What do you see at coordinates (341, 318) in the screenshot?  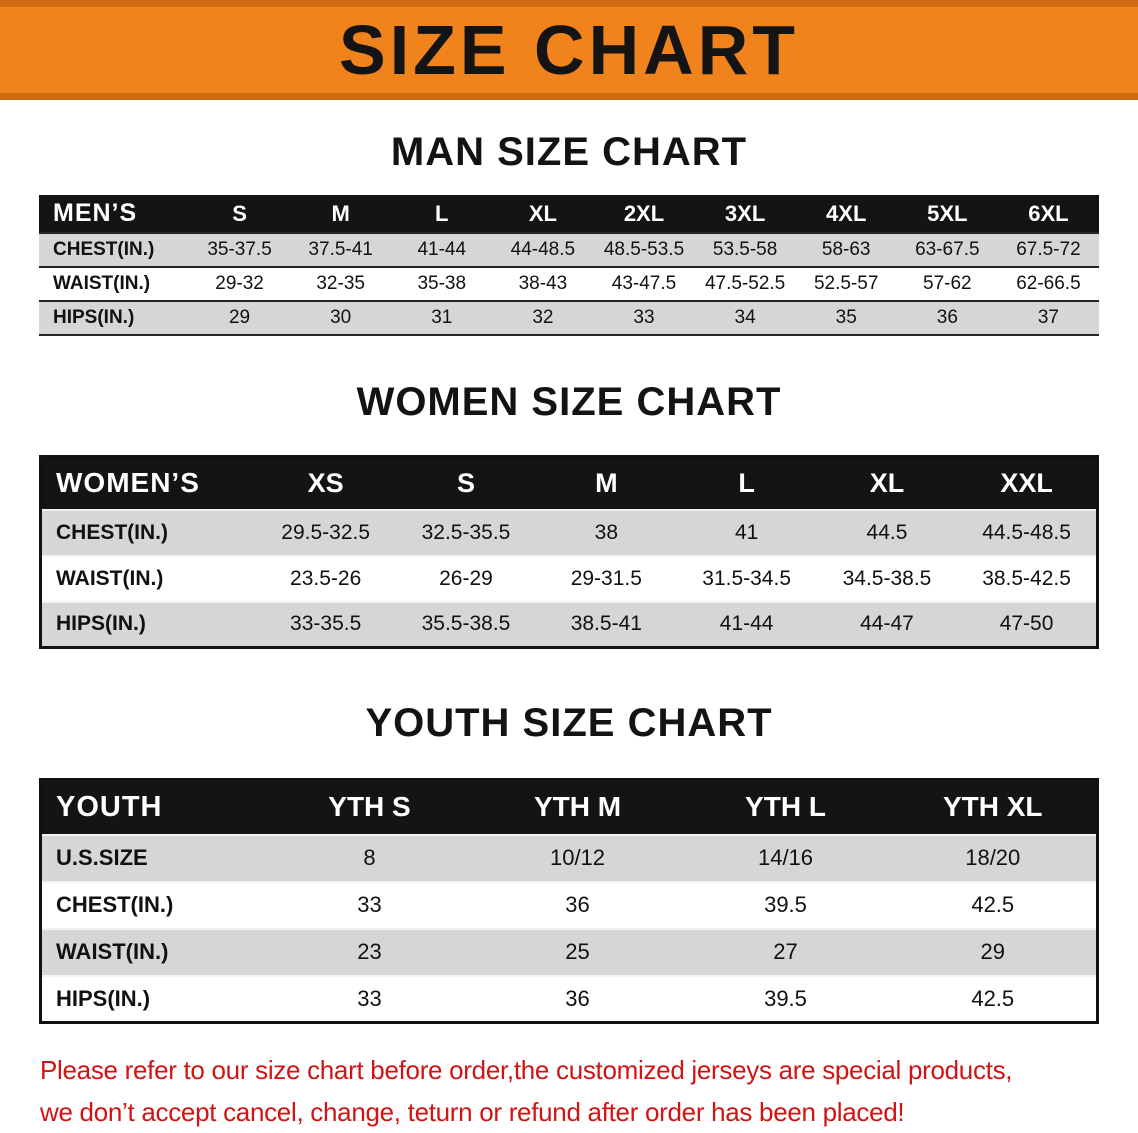 I see `size-value: 30` at bounding box center [341, 318].